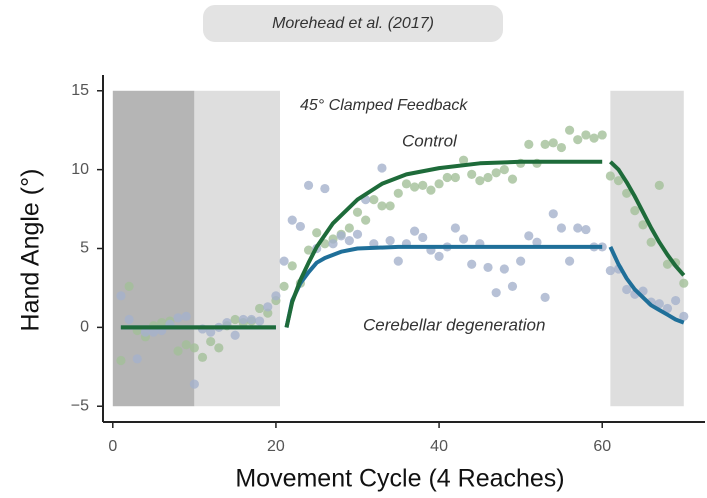  Describe the element at coordinates (353, 23) in the screenshot. I see `title-box` at that location.